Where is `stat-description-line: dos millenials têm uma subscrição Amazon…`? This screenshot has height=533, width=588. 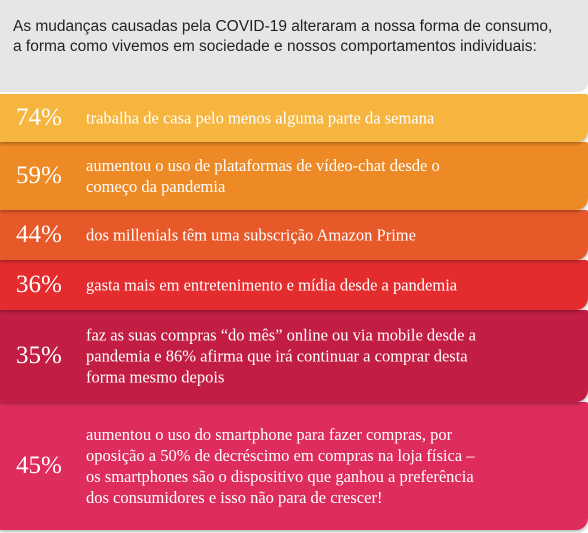 stat-description-line: dos millenials têm uma subscrição Amazon… is located at coordinates (251, 235).